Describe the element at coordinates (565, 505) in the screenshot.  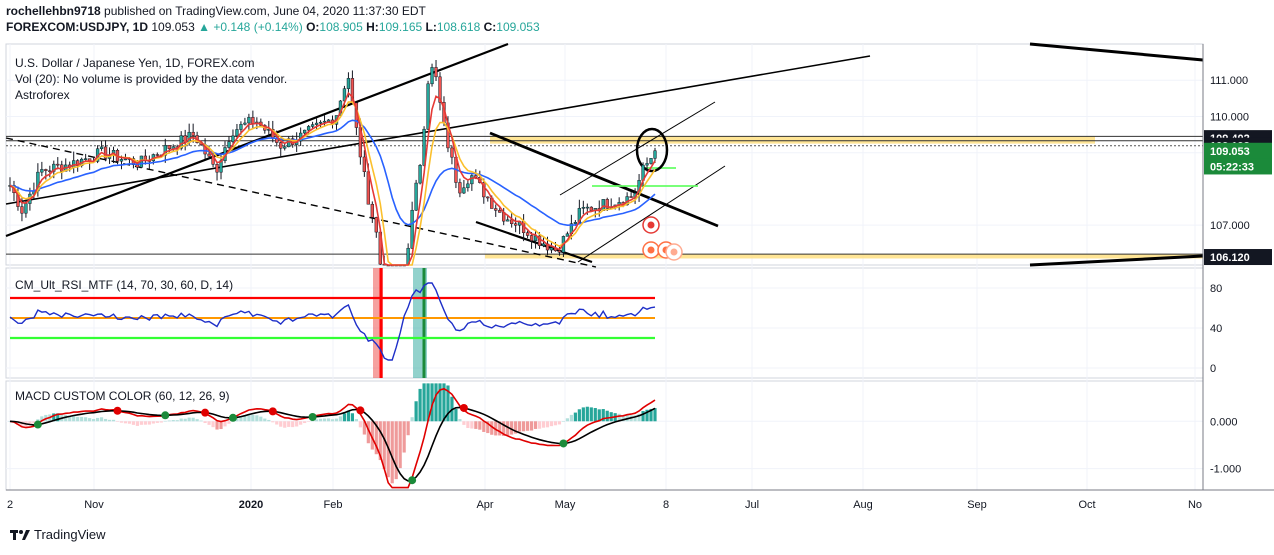
I see `time-tick-label: May` at that location.